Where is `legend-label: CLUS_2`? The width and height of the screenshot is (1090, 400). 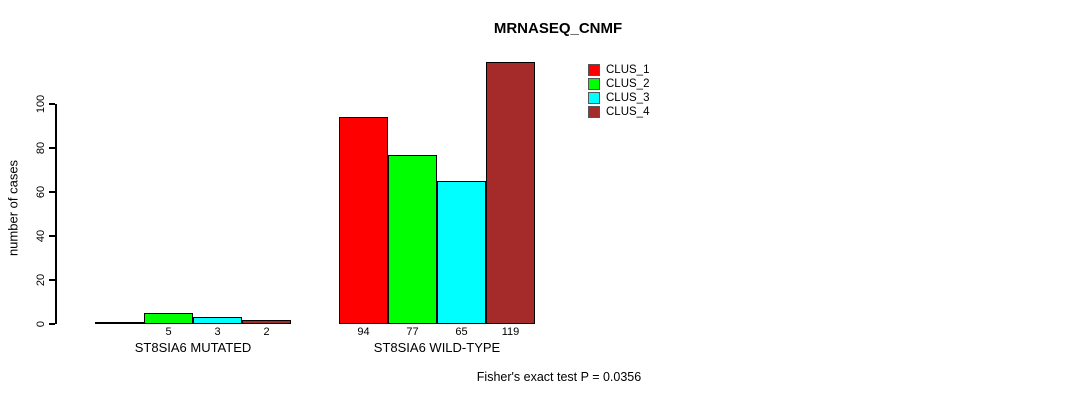 legend-label: CLUS_2 is located at coordinates (628, 84).